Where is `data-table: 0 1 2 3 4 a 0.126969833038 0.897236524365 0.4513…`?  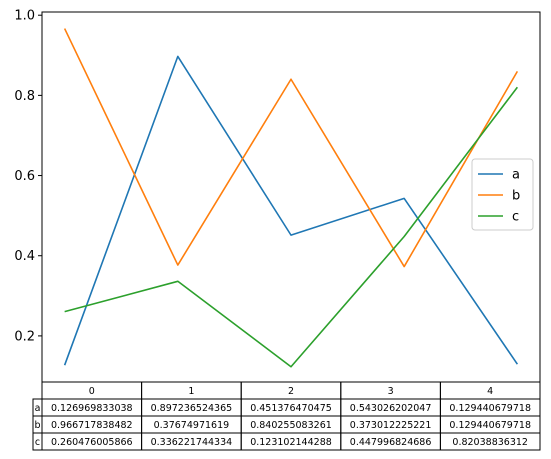 data-table: 0 1 2 3 4 a 0.126969833038 0.897236524365 0.4513… is located at coordinates (286, 416).